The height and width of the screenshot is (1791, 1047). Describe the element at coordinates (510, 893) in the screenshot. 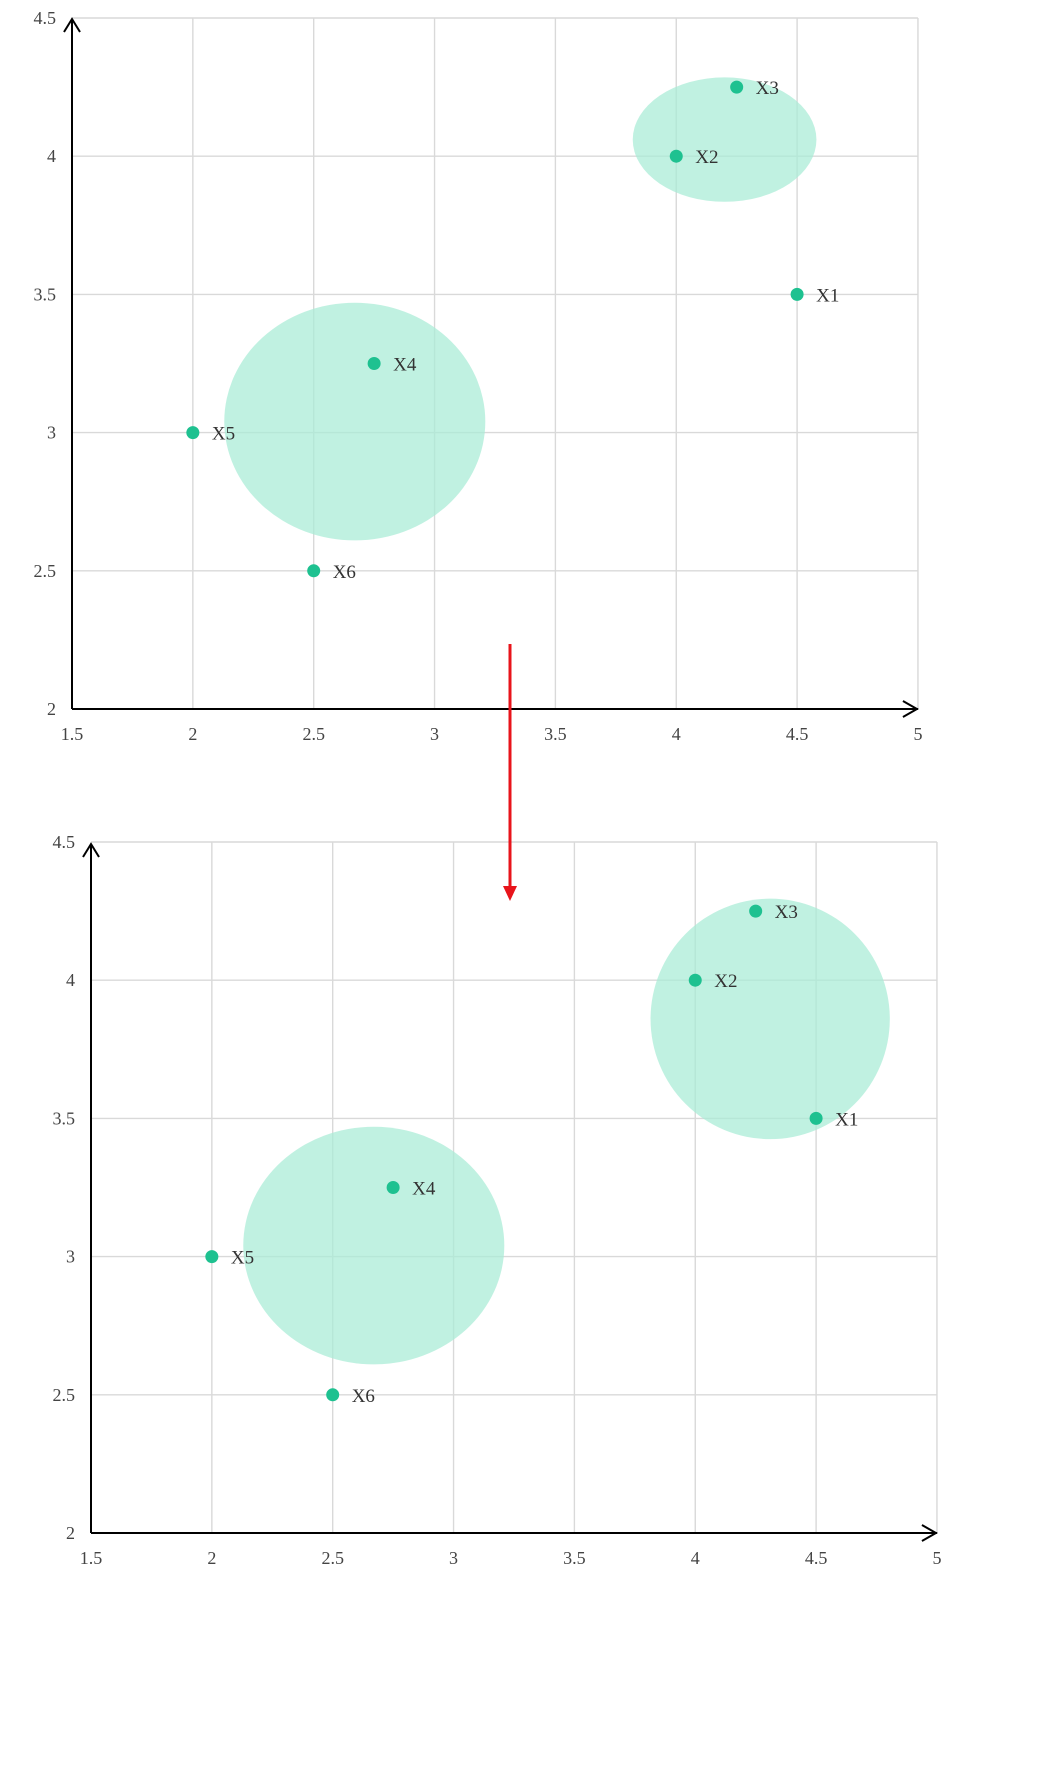

I see `arrow-head` at that location.